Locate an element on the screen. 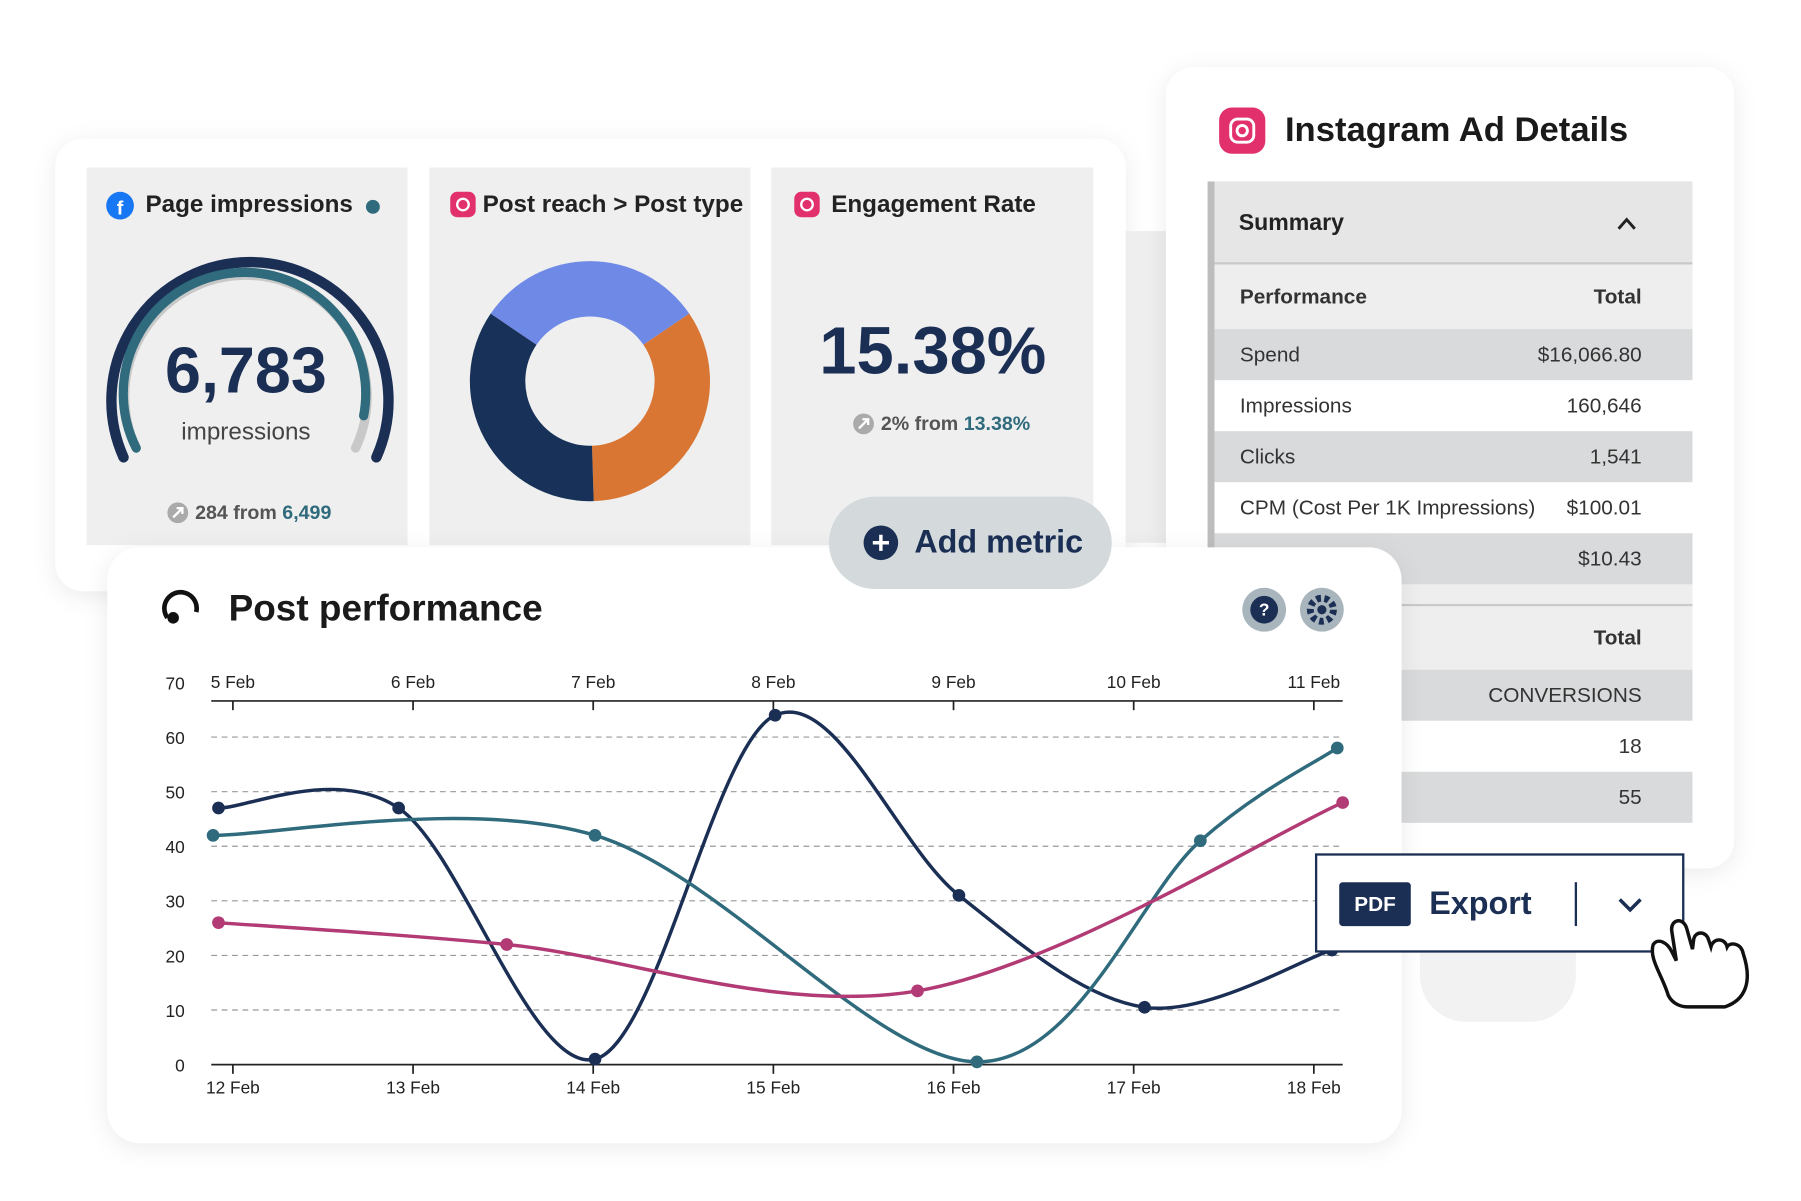 The image size is (1801, 1201). x2-tick-label: 6 Feb is located at coordinates (413, 682).